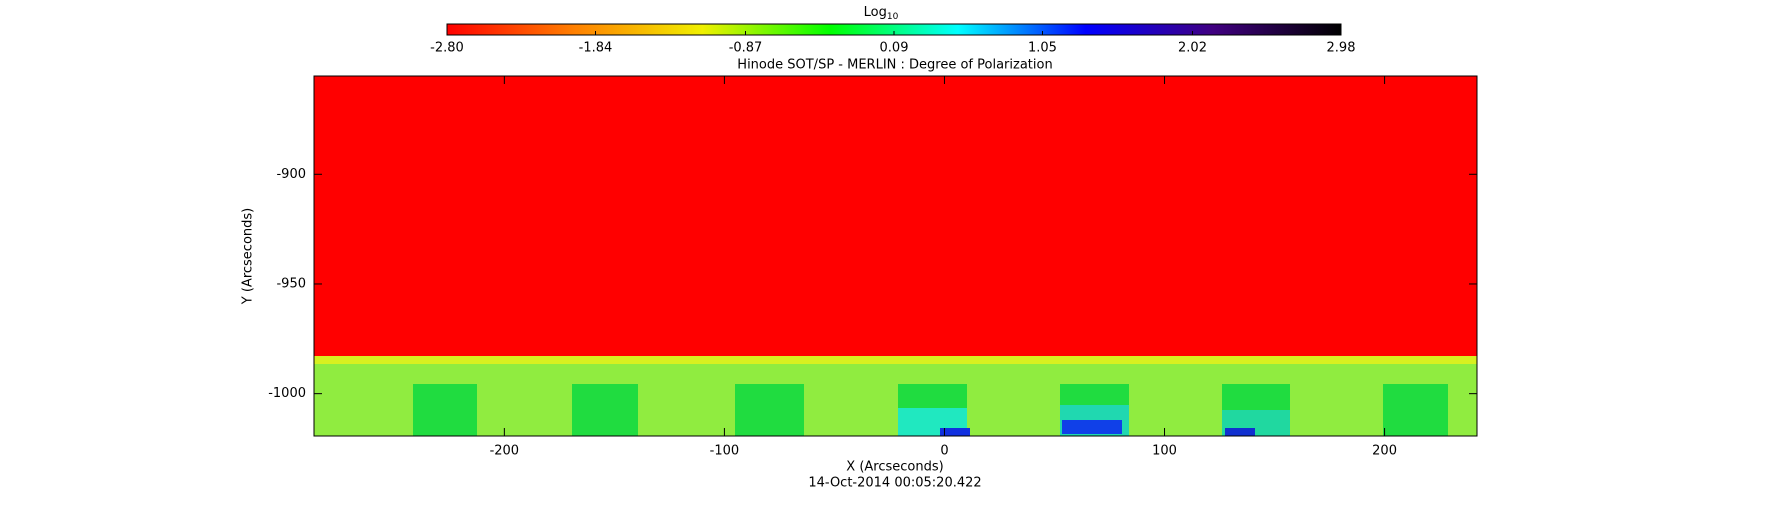 This screenshot has height=512, width=1779. I want to click on y-axis-label: Y (Arcseconds), so click(248, 256).